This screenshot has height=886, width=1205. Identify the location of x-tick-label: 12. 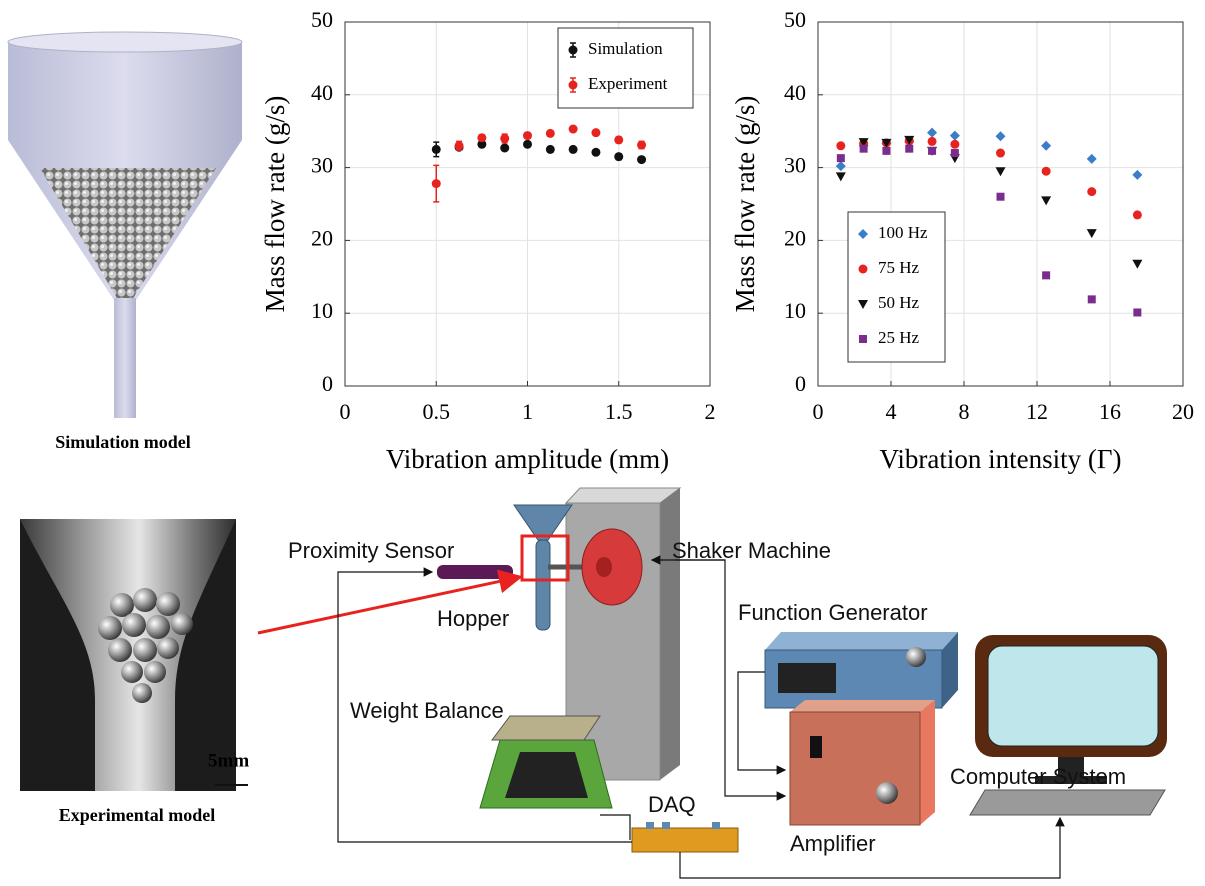
(1037, 411).